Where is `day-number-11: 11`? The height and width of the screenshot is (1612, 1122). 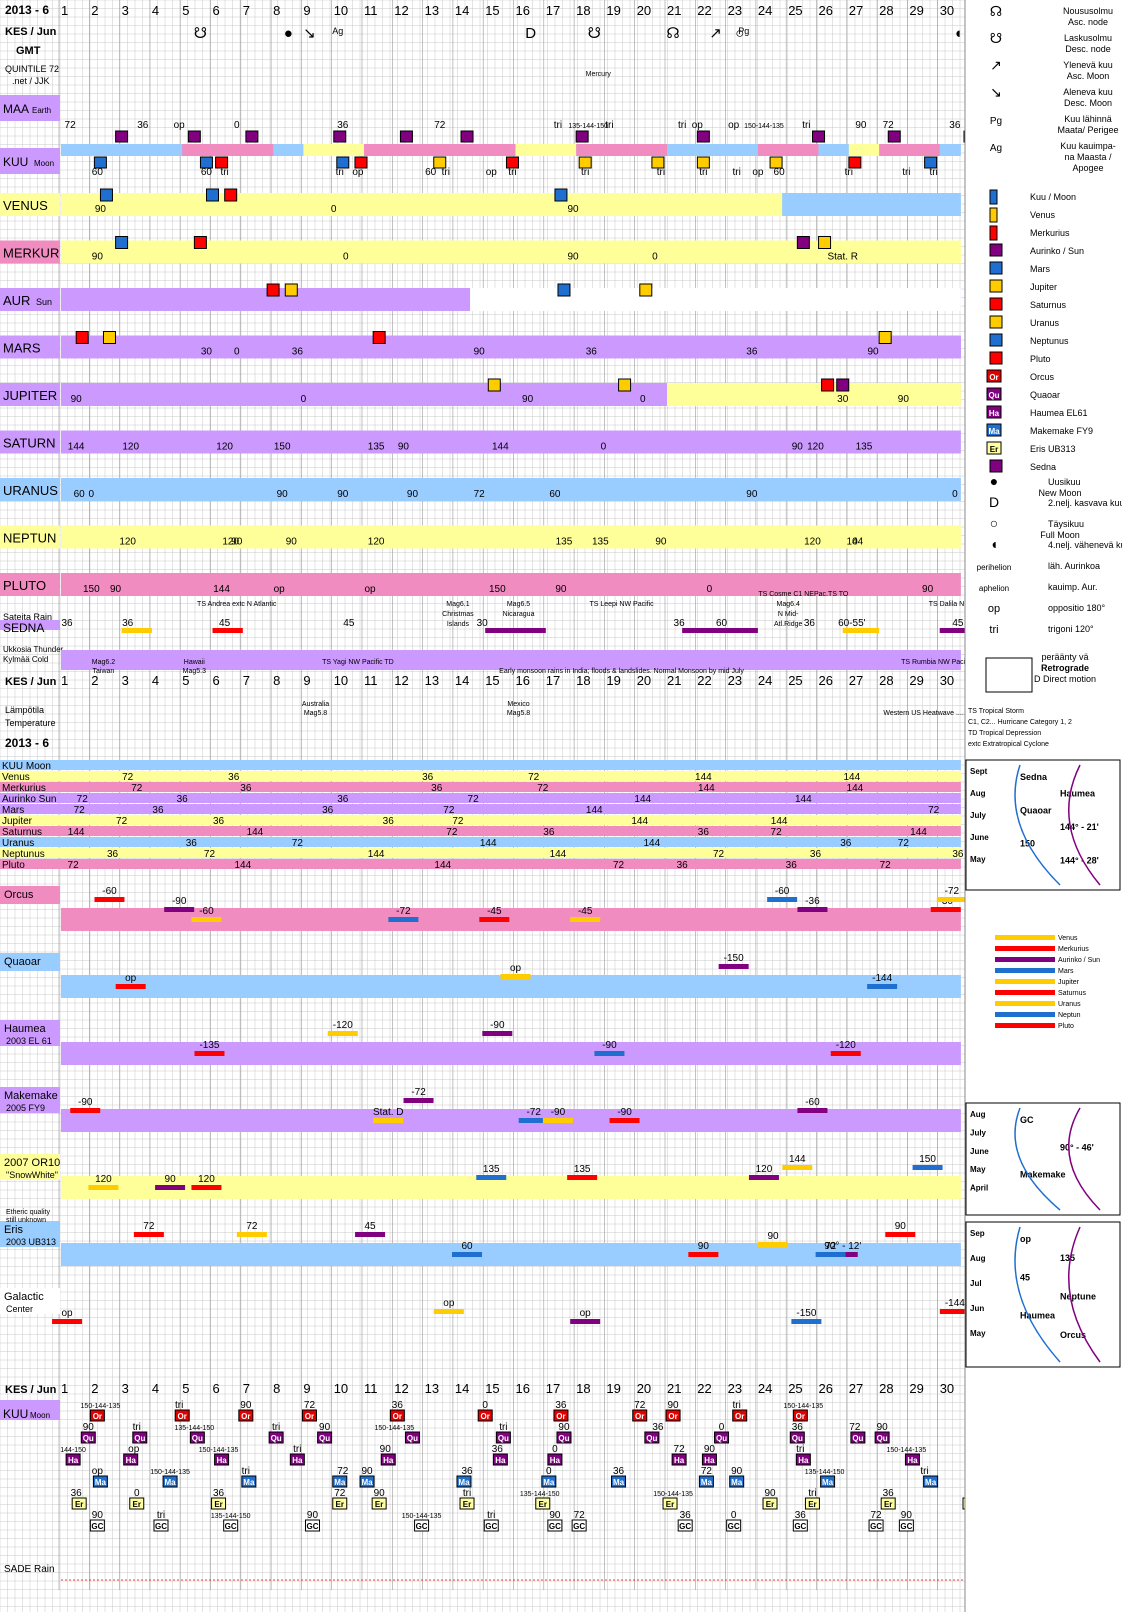
day-number-11: 11 is located at coordinates (371, 10).